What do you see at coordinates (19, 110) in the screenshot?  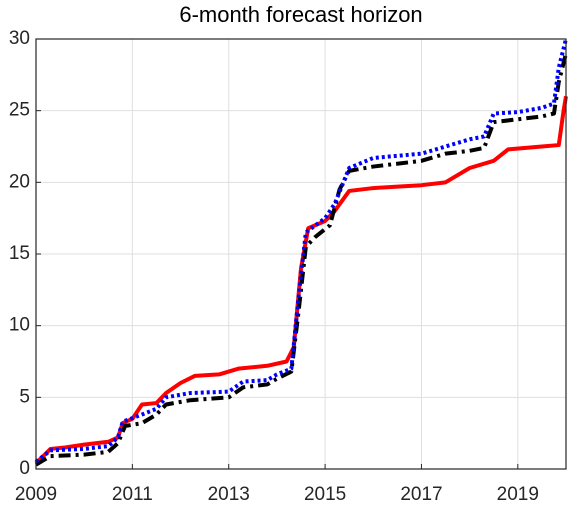 I see `y-tick-label: 25` at bounding box center [19, 110].